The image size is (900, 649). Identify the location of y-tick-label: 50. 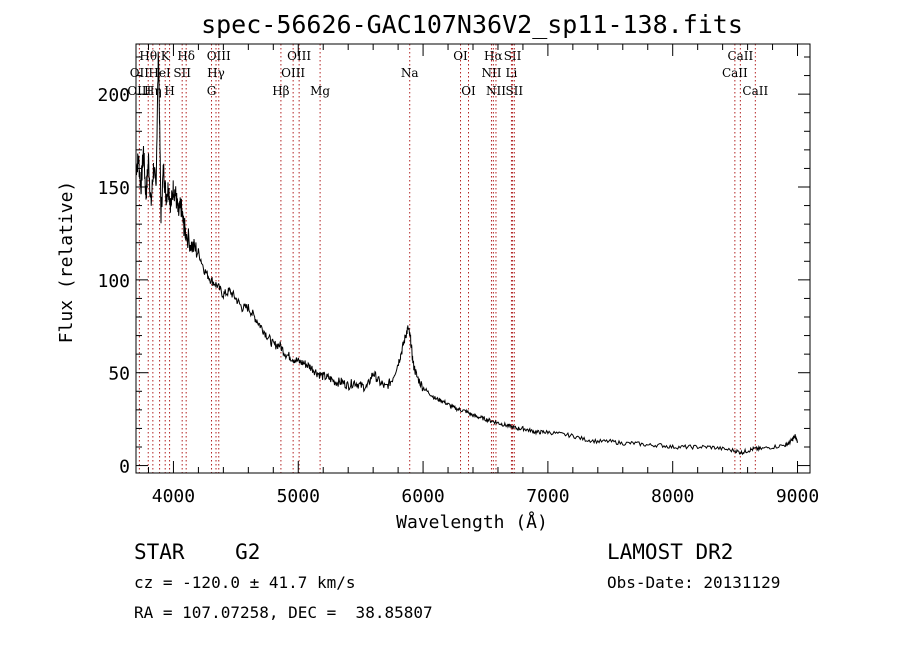
(119, 374).